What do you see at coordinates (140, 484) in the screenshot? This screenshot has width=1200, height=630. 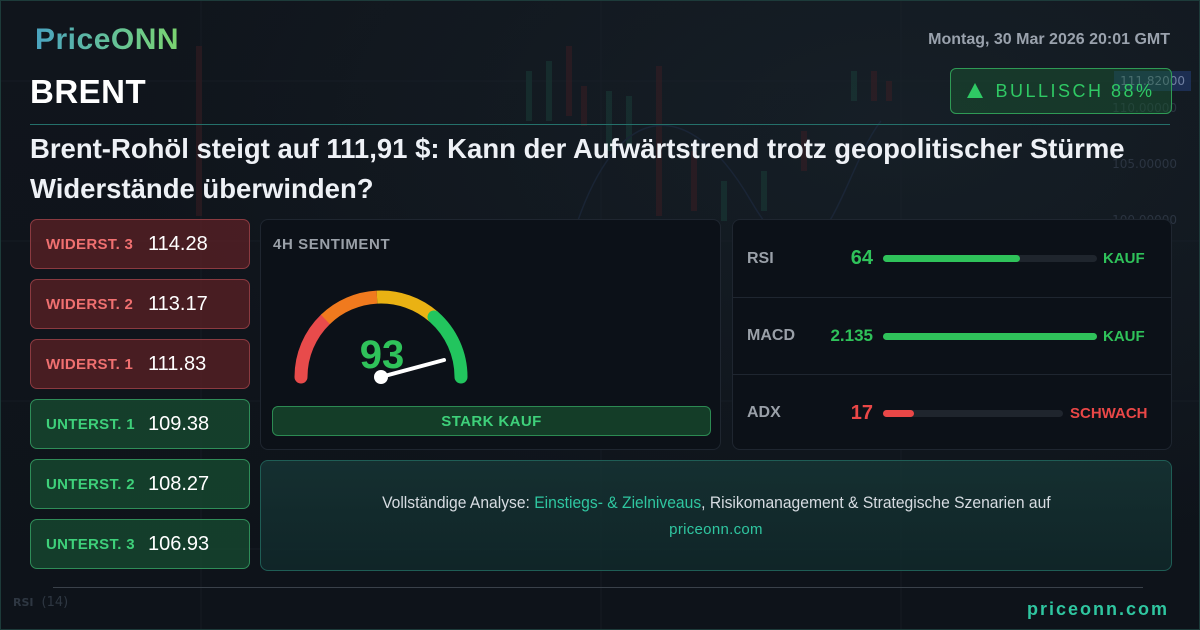 I see `level-support-2: UNTERST. 2 108.27` at bounding box center [140, 484].